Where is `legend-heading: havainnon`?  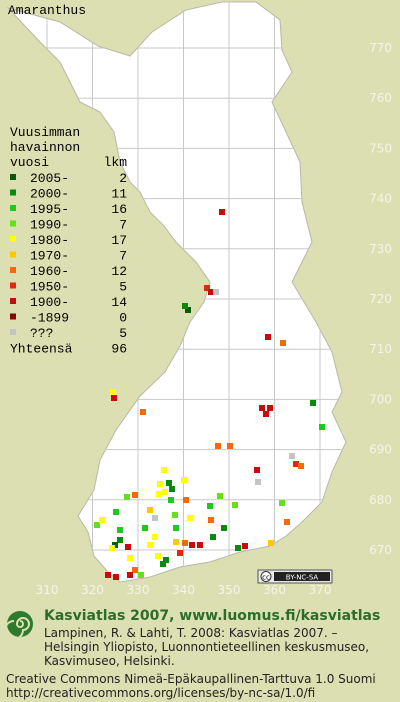 legend-heading: havainnon is located at coordinates (45, 147).